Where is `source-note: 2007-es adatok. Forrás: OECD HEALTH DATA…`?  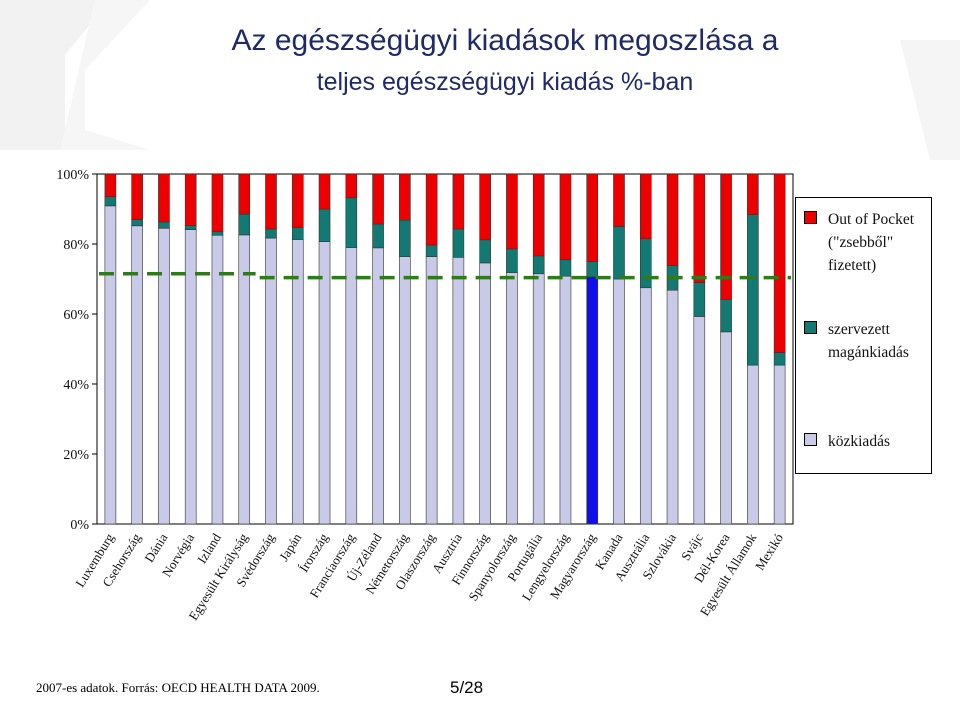 source-note: 2007-es adatok. Forrás: OECD HEALTH DATA… is located at coordinates (178, 687).